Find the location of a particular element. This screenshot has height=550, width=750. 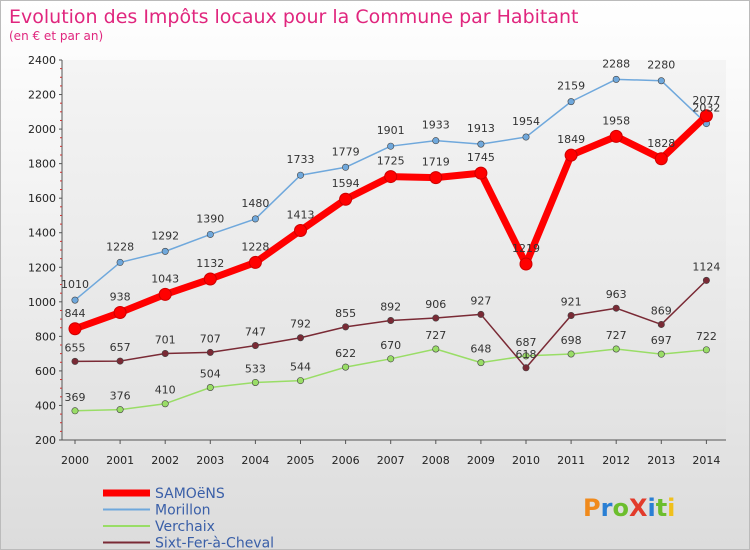

data-label: 963 is located at coordinates (616, 294).